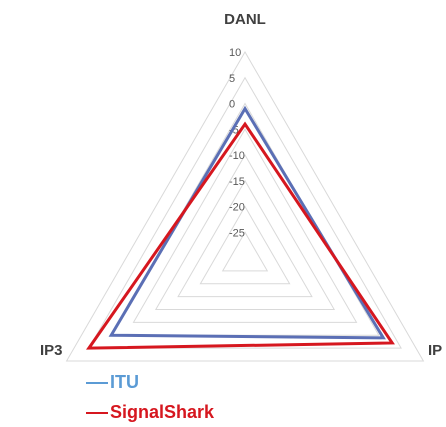 This screenshot has width=446, height=427. What do you see at coordinates (245, 19) in the screenshot?
I see `axis-label-danl: DANL` at bounding box center [245, 19].